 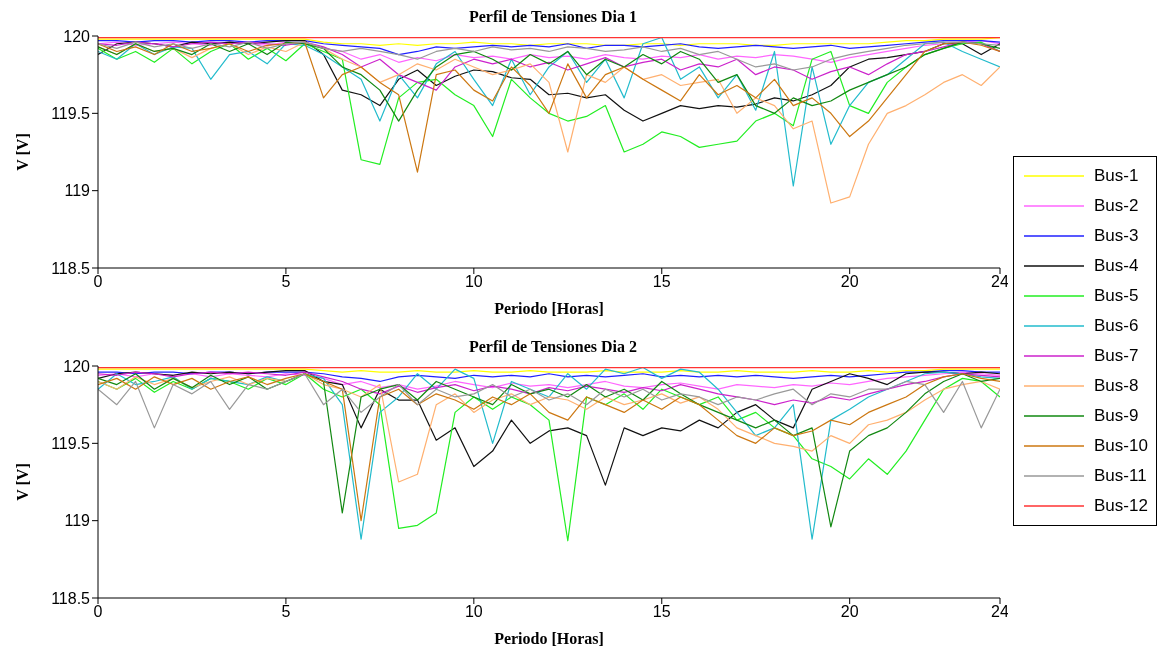 I want to click on legend-label: Bus-4, so click(x=1116, y=266).